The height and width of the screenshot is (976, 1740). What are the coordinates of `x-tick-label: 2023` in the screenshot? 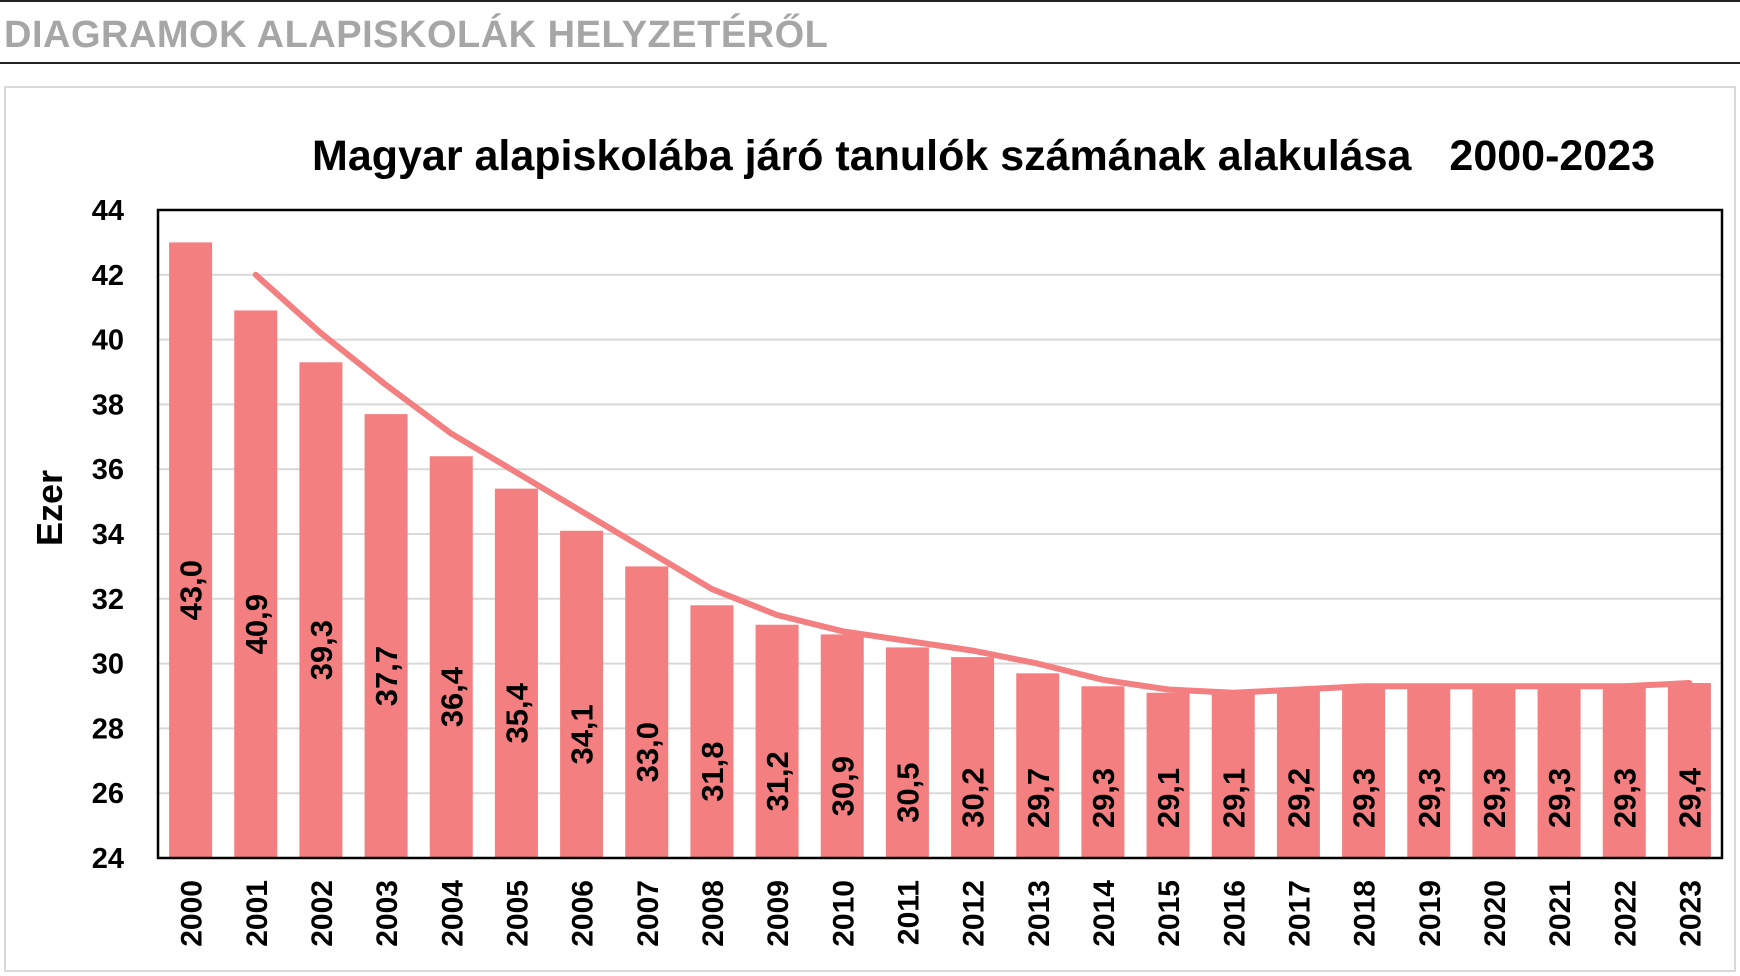 It's located at (1690, 913).